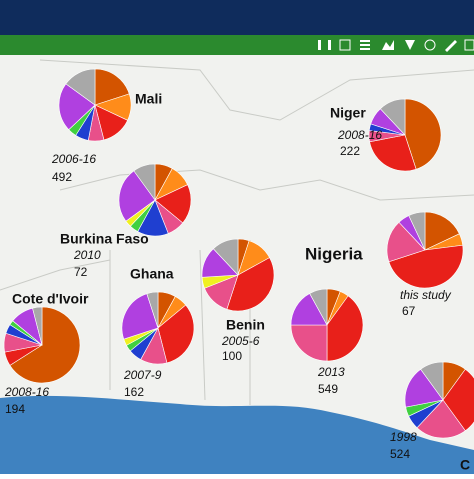 The height and width of the screenshot is (479, 474). Describe the element at coordinates (400, 454) in the screenshot. I see `sample-count: 524` at that location.